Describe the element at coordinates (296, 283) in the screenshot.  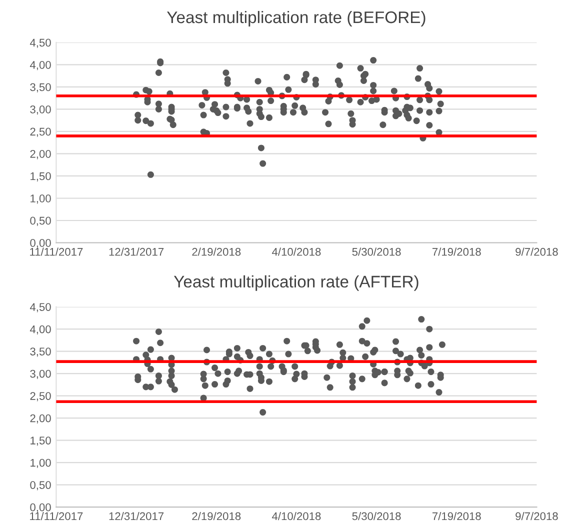
I see `chart-title: Yeast multiplication rate (AFTER)` at that location.